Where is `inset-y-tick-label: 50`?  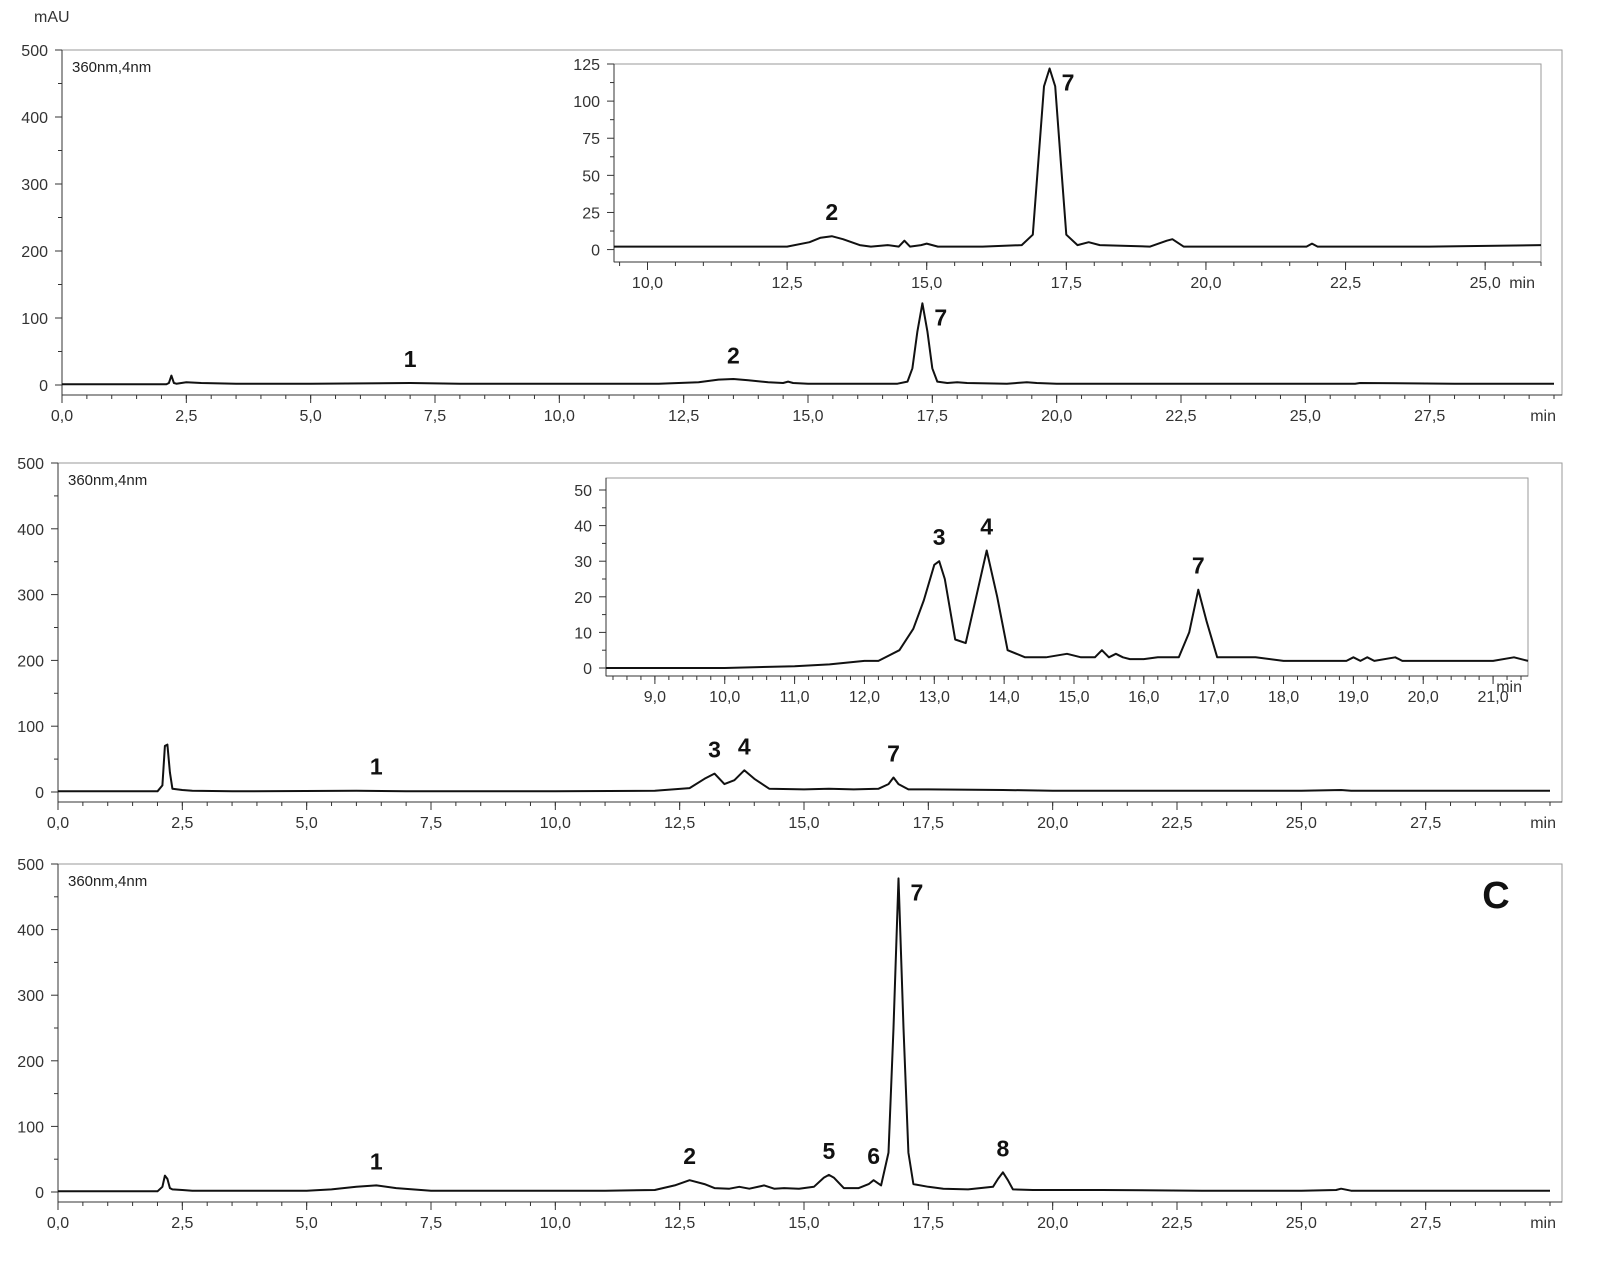 inset-y-tick-label: 50 is located at coordinates (583, 491).